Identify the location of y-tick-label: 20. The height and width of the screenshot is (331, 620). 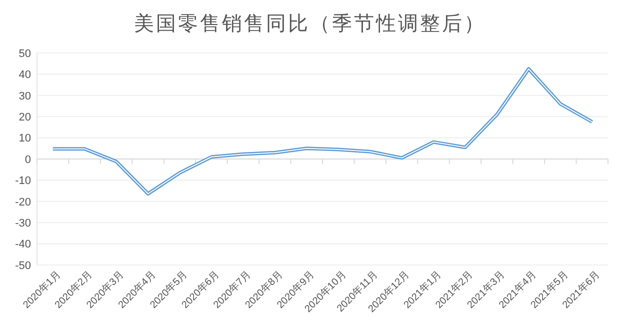
(24, 117).